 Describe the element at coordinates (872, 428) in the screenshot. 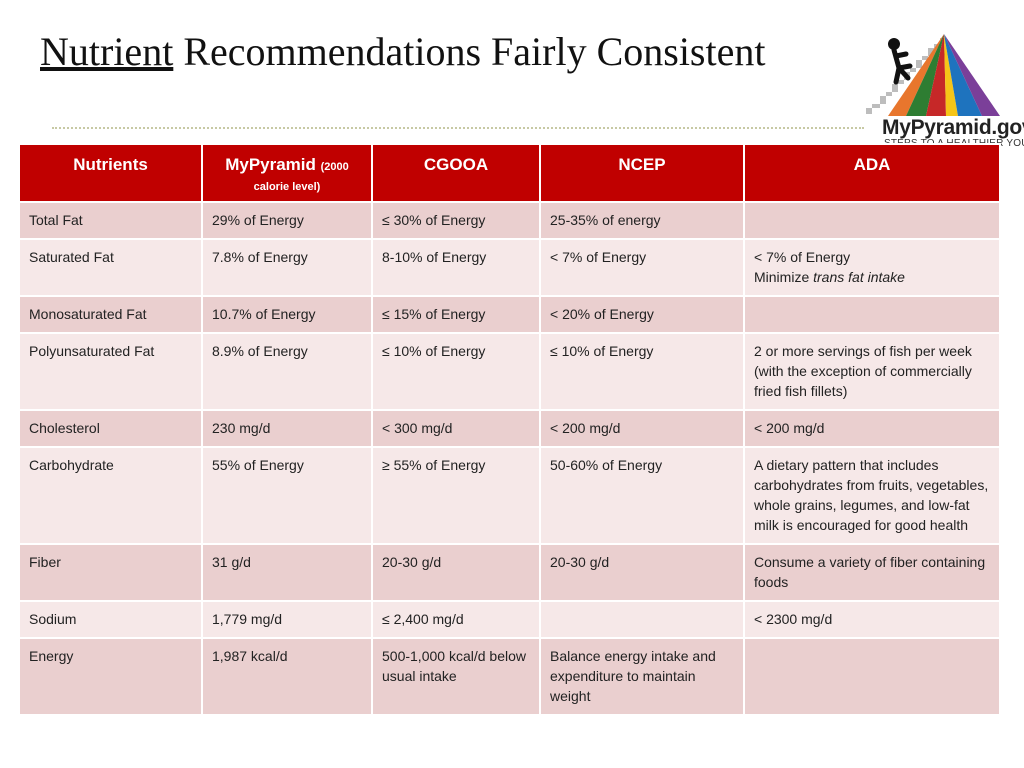

I see `cell-ada: < 200 mg/d` at that location.